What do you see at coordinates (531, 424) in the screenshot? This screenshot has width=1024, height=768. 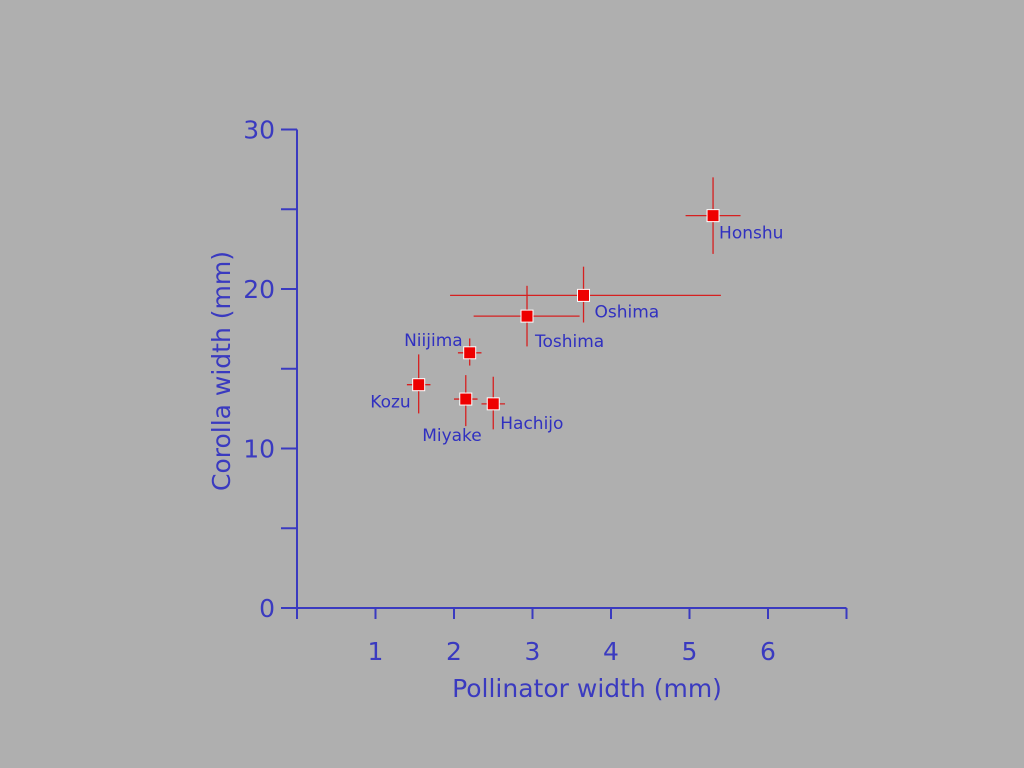 I see `point-label-hachijo: Hachijo` at bounding box center [531, 424].